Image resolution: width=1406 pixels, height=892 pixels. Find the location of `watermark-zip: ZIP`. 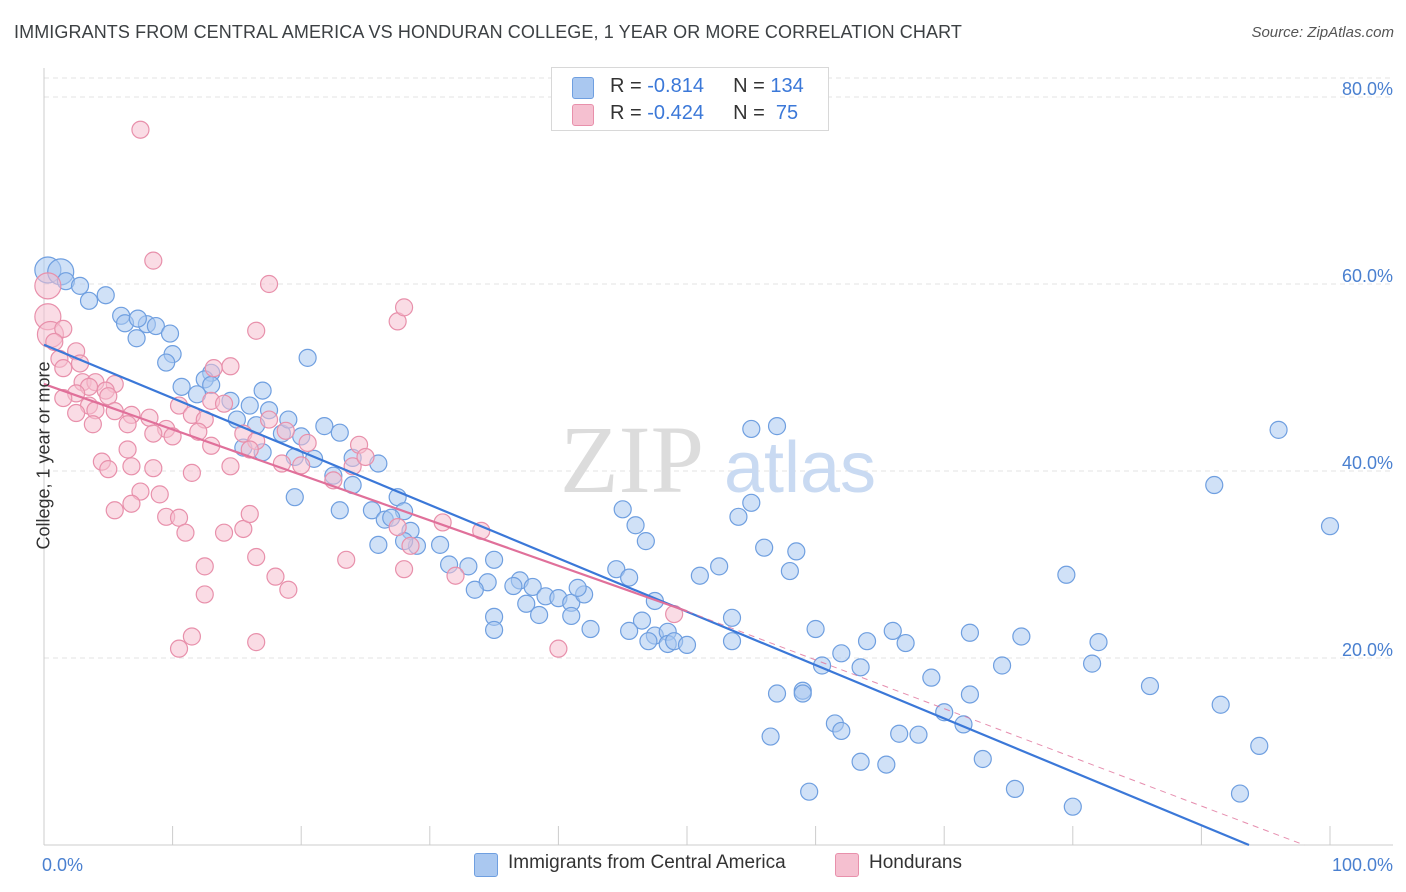

watermark-zip: ZIP is located at coordinates (632, 459).